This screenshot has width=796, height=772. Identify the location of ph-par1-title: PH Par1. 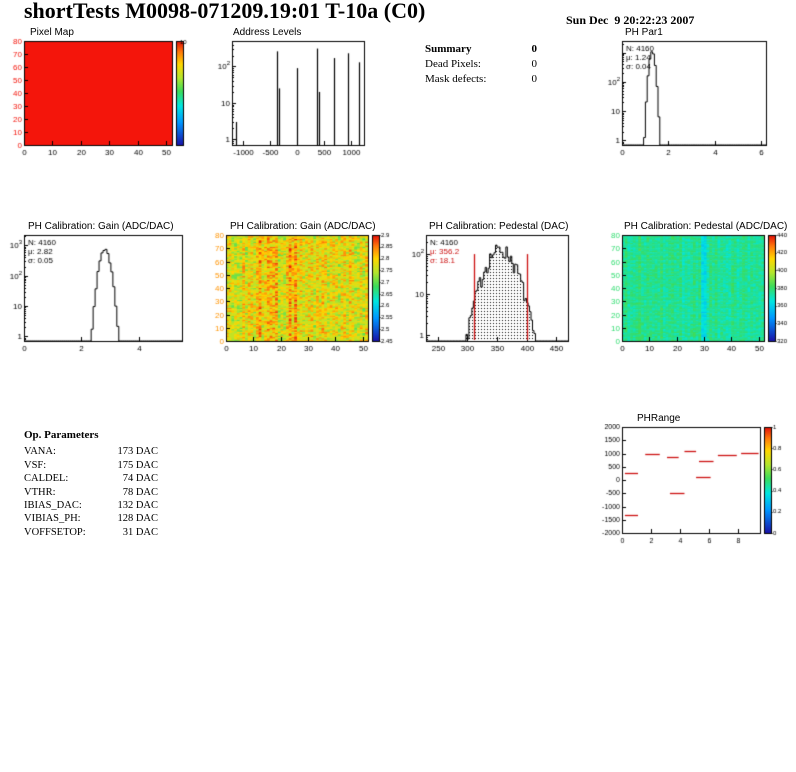
(644, 32).